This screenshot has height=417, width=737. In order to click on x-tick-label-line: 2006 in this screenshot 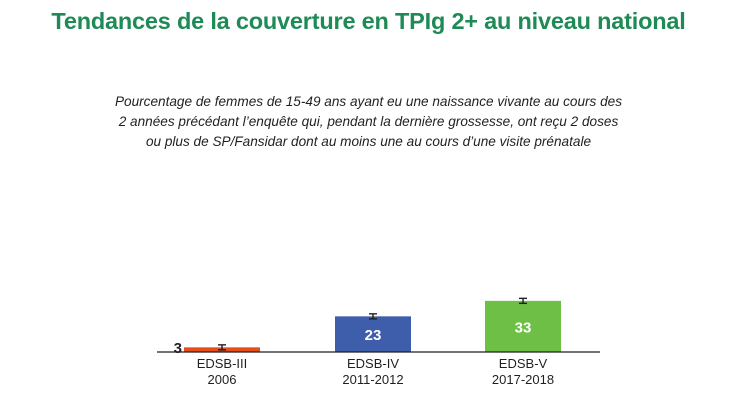, I will do `click(222, 379)`.